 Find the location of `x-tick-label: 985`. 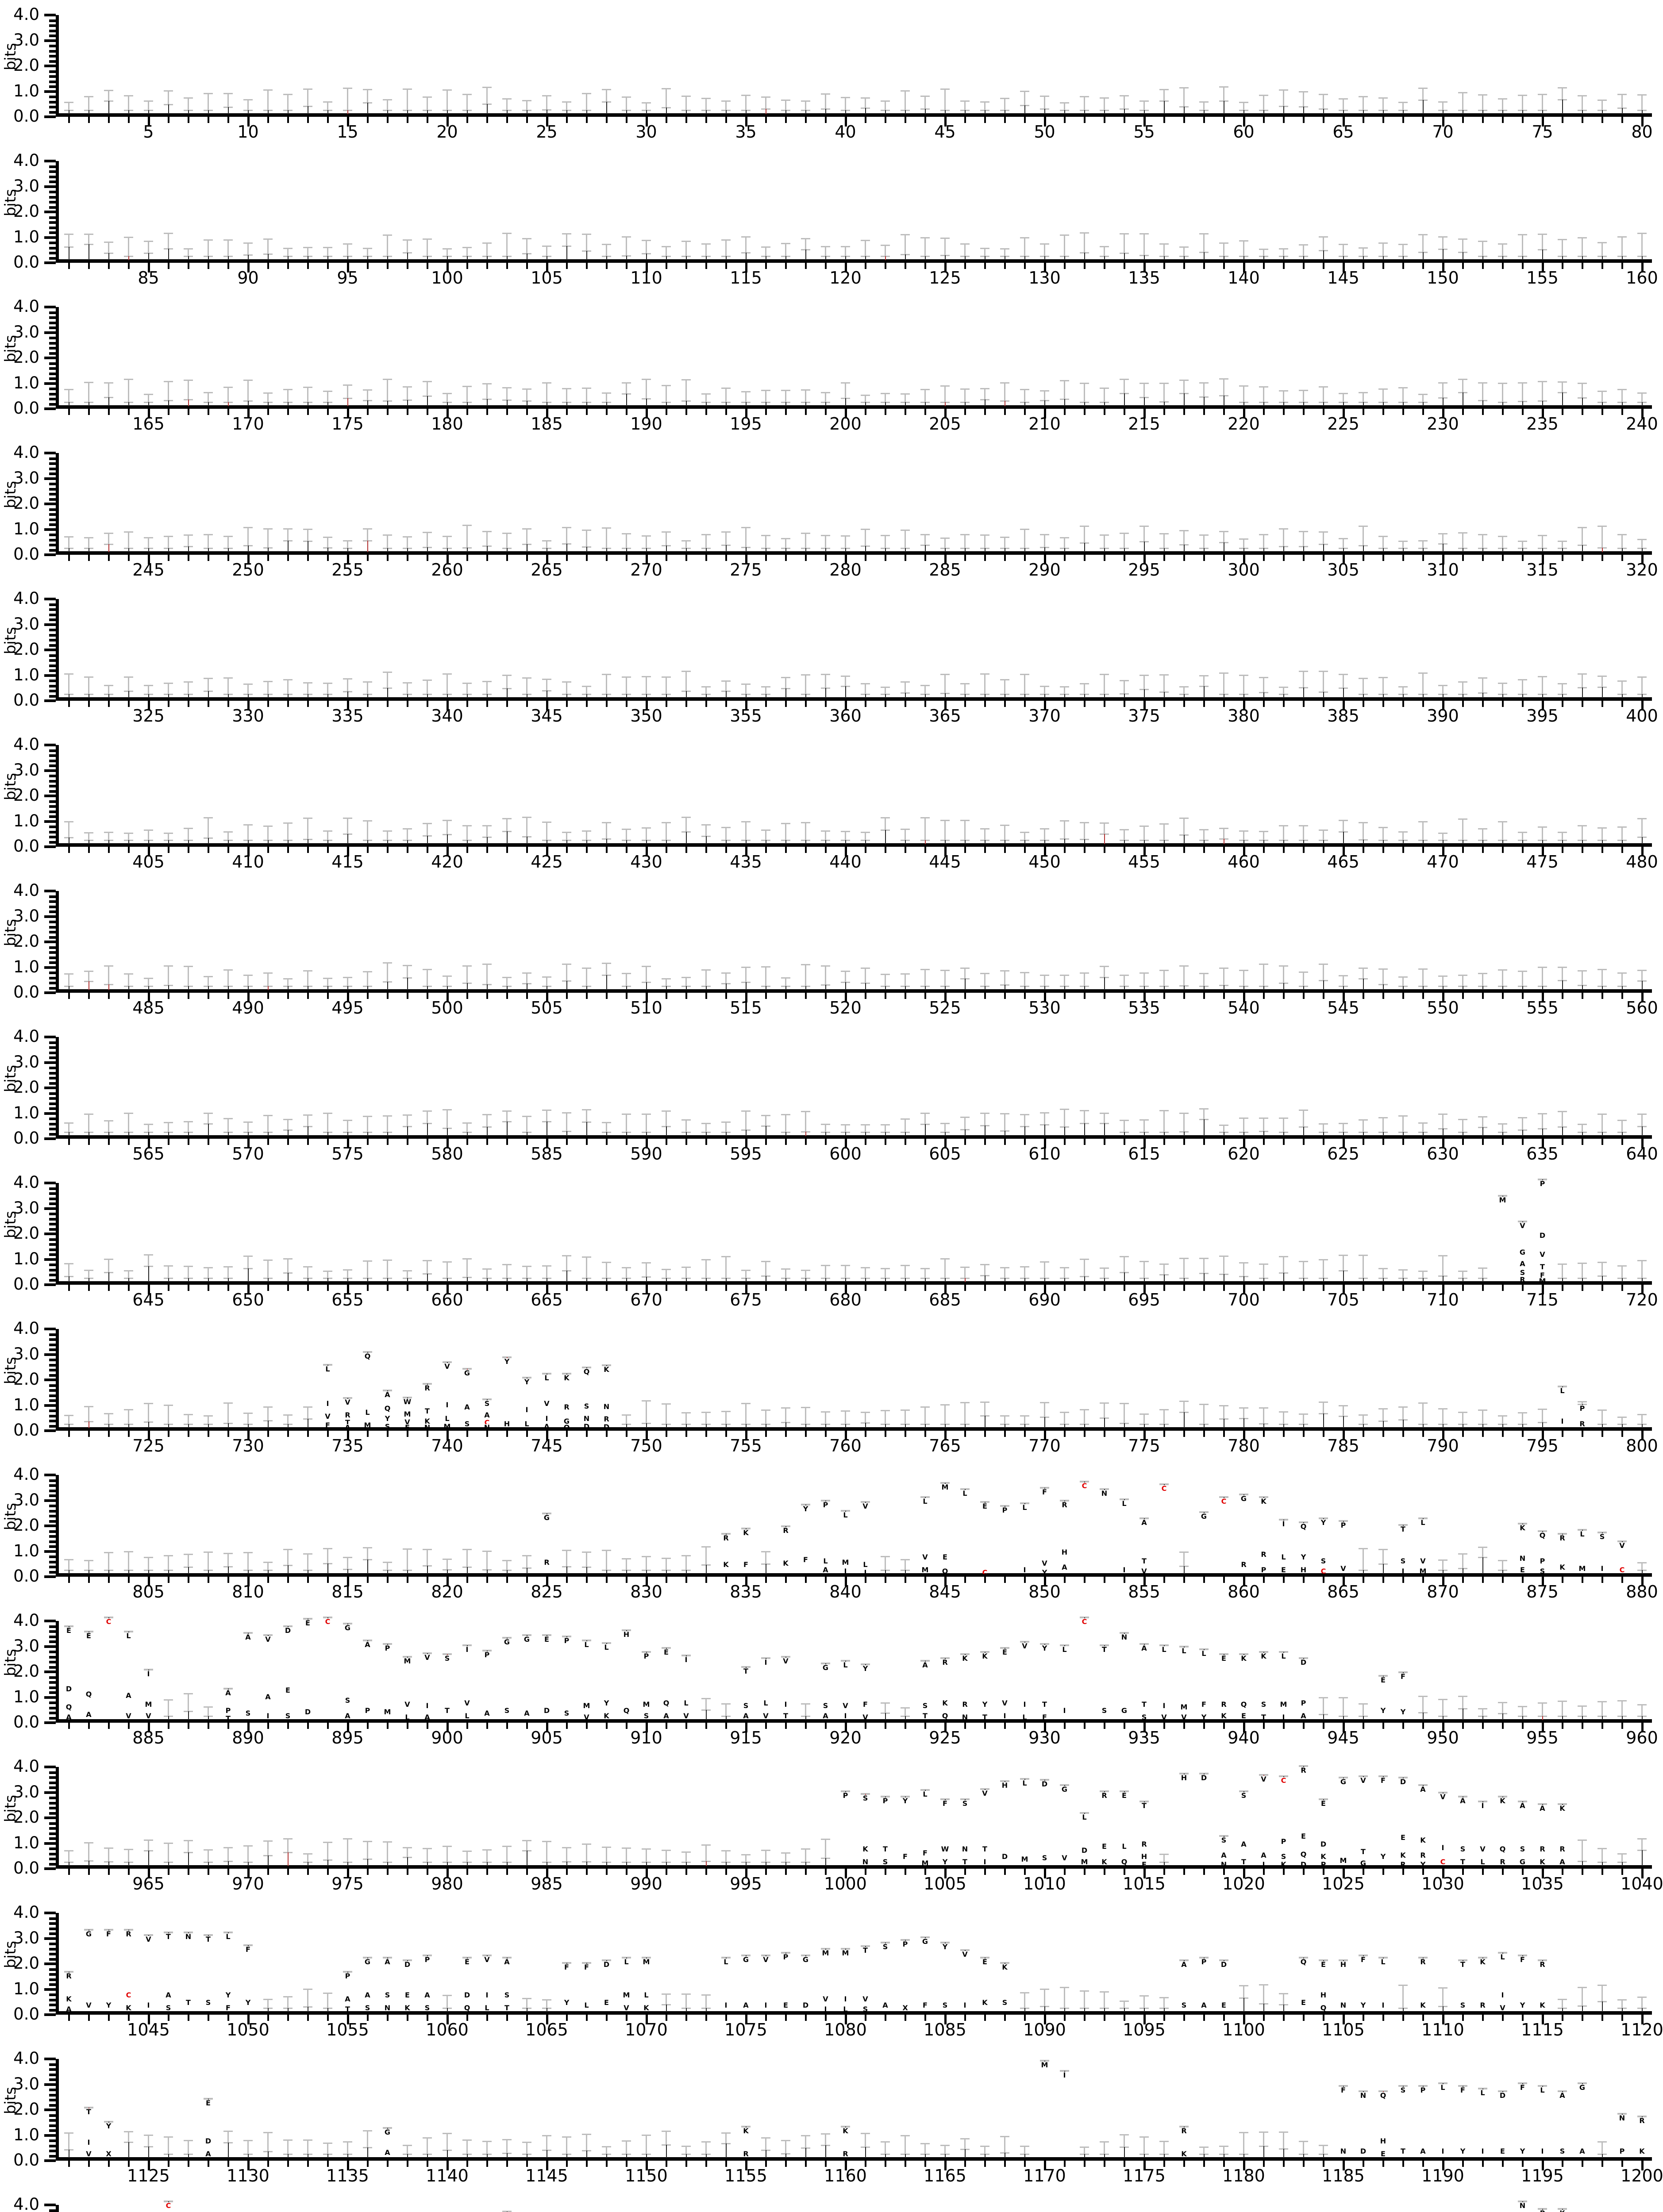

x-tick-label: 985 is located at coordinates (547, 1883).